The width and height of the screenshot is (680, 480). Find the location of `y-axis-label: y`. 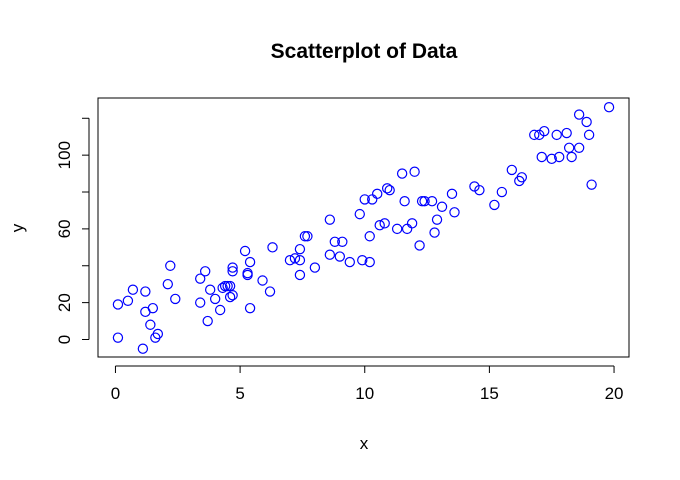

y-axis-label: y is located at coordinates (17, 227).